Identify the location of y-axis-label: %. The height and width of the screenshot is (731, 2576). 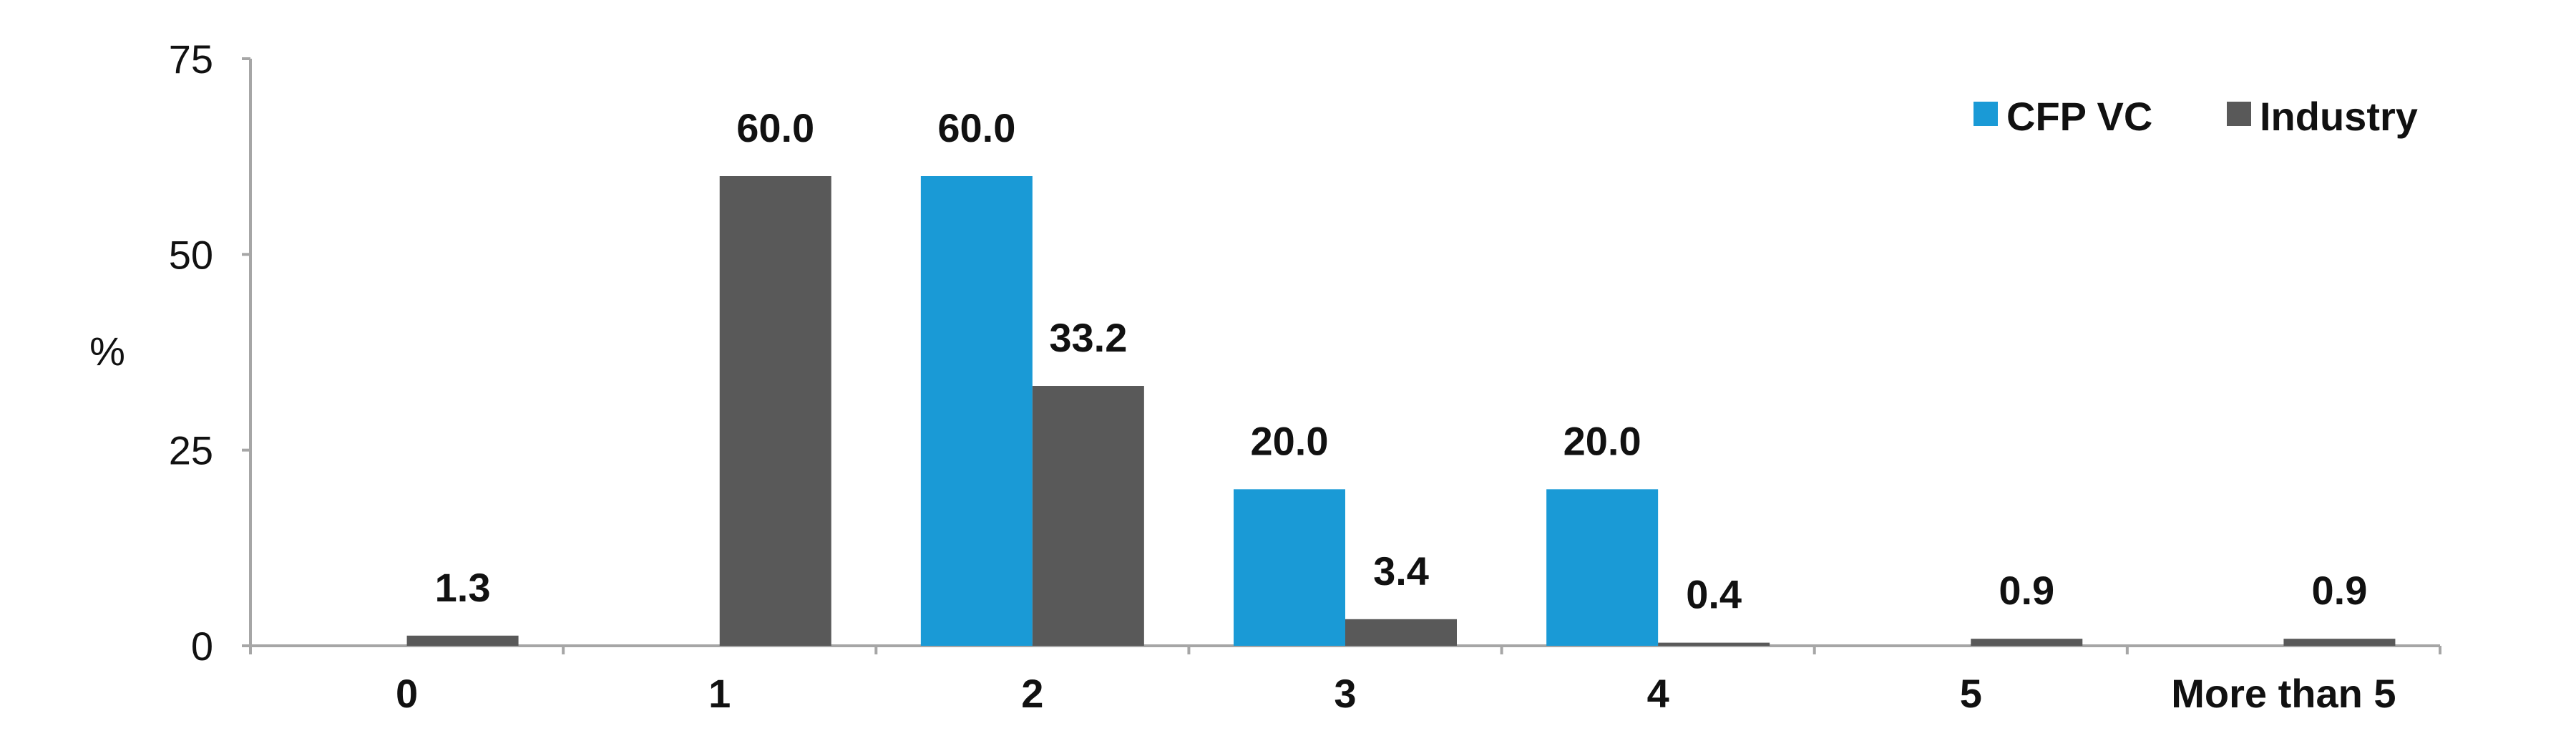
(107, 351).